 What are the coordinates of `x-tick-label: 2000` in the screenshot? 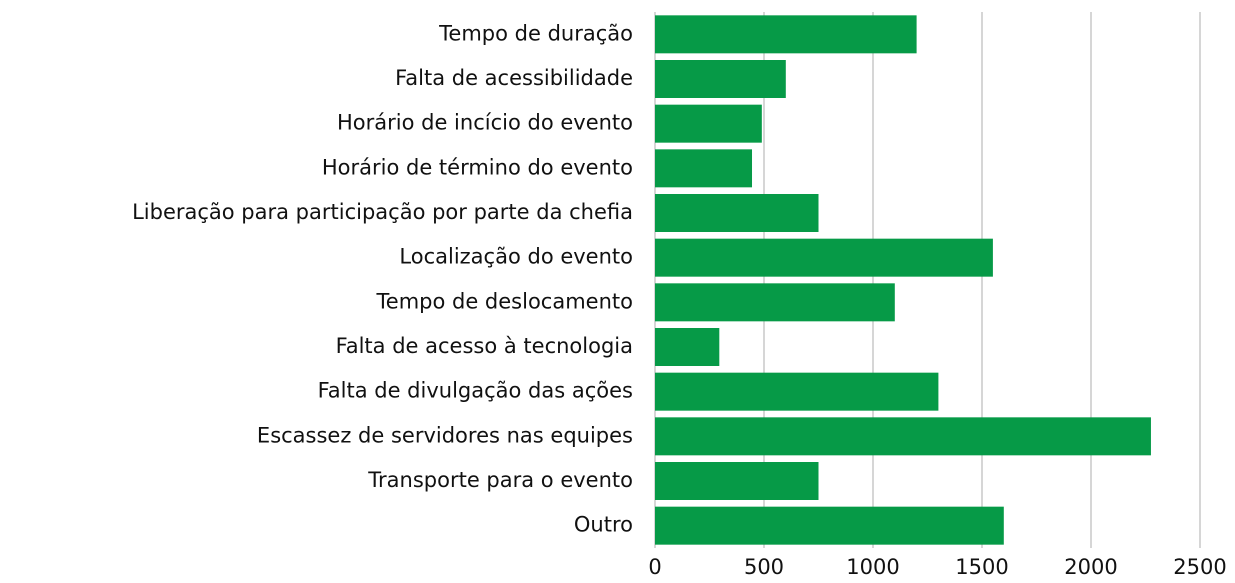 It's located at (1090, 567).